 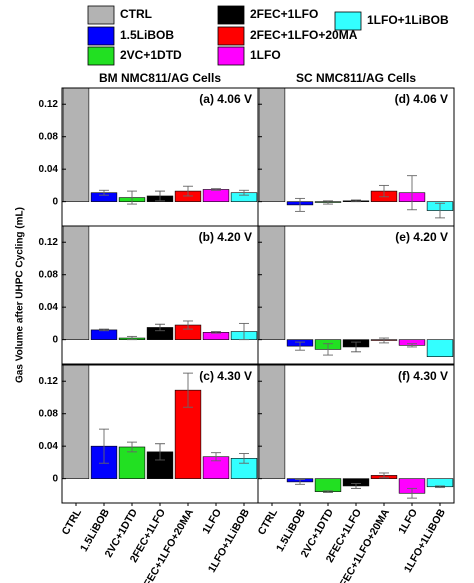 What do you see at coordinates (225, 376) in the screenshot?
I see `panel-label: (c) 4.30 V` at bounding box center [225, 376].